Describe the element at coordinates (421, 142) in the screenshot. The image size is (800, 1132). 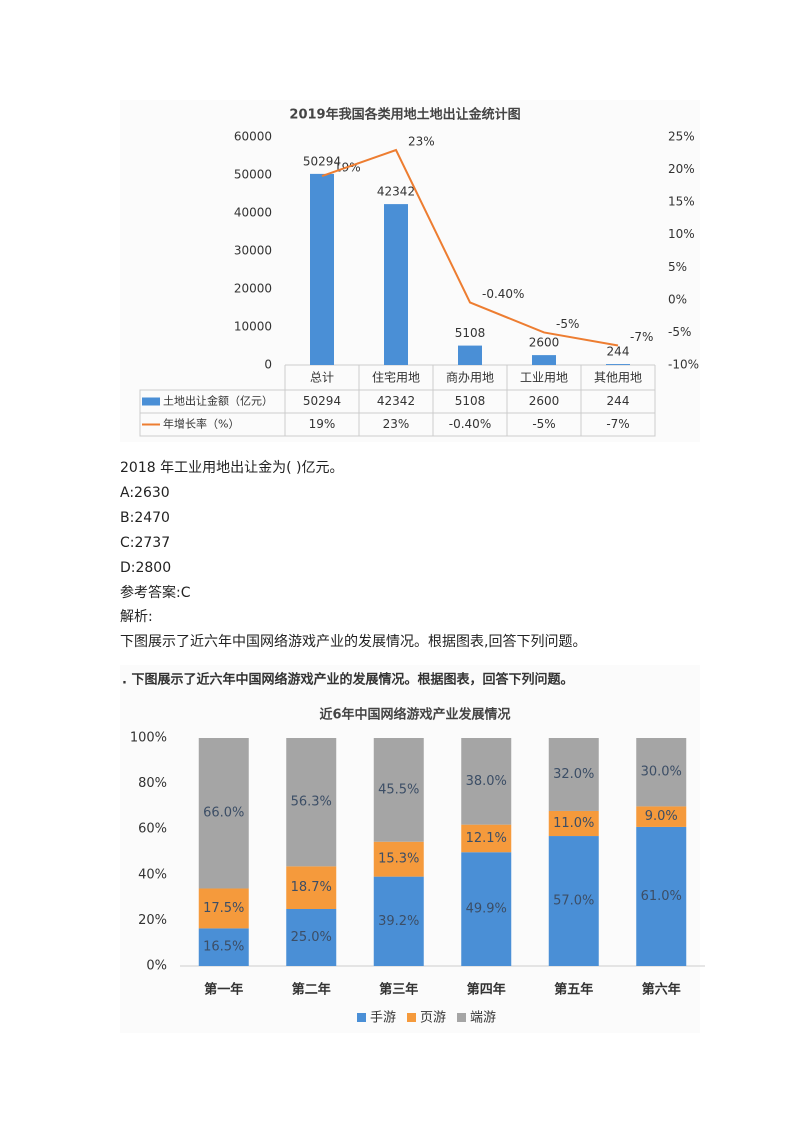
I see `line-data-label: 23%` at that location.